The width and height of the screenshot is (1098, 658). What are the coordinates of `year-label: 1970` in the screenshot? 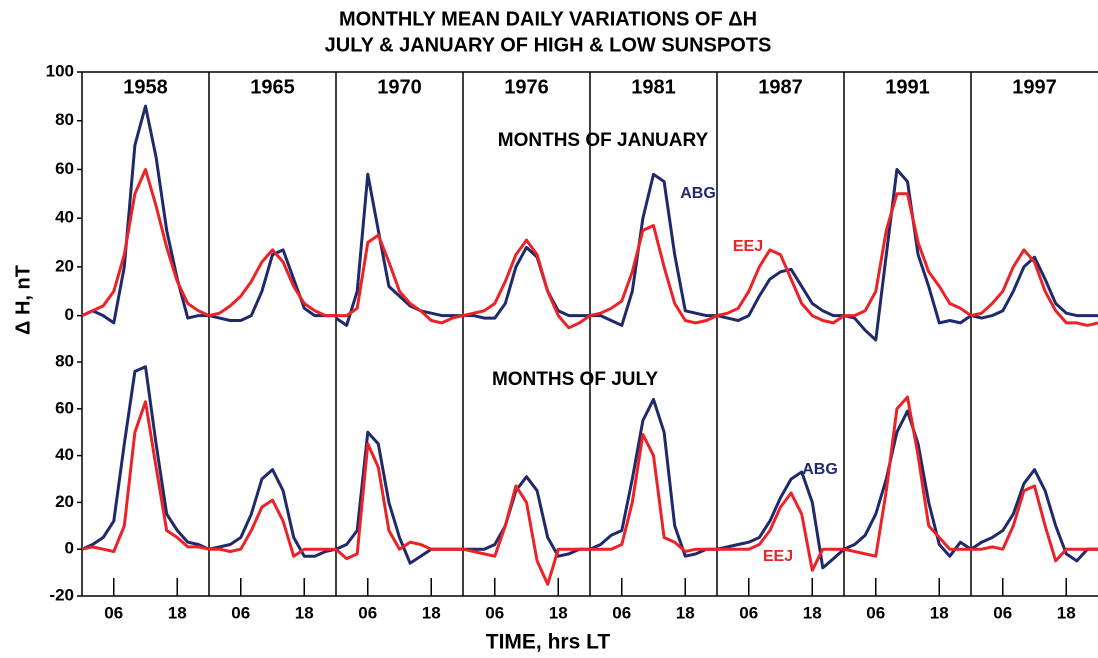 It's located at (399, 87).